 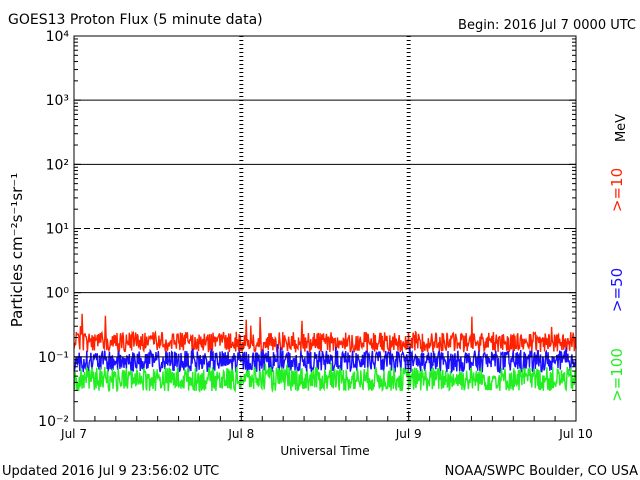 I want to click on unit-label: MeV, so click(x=621, y=128).